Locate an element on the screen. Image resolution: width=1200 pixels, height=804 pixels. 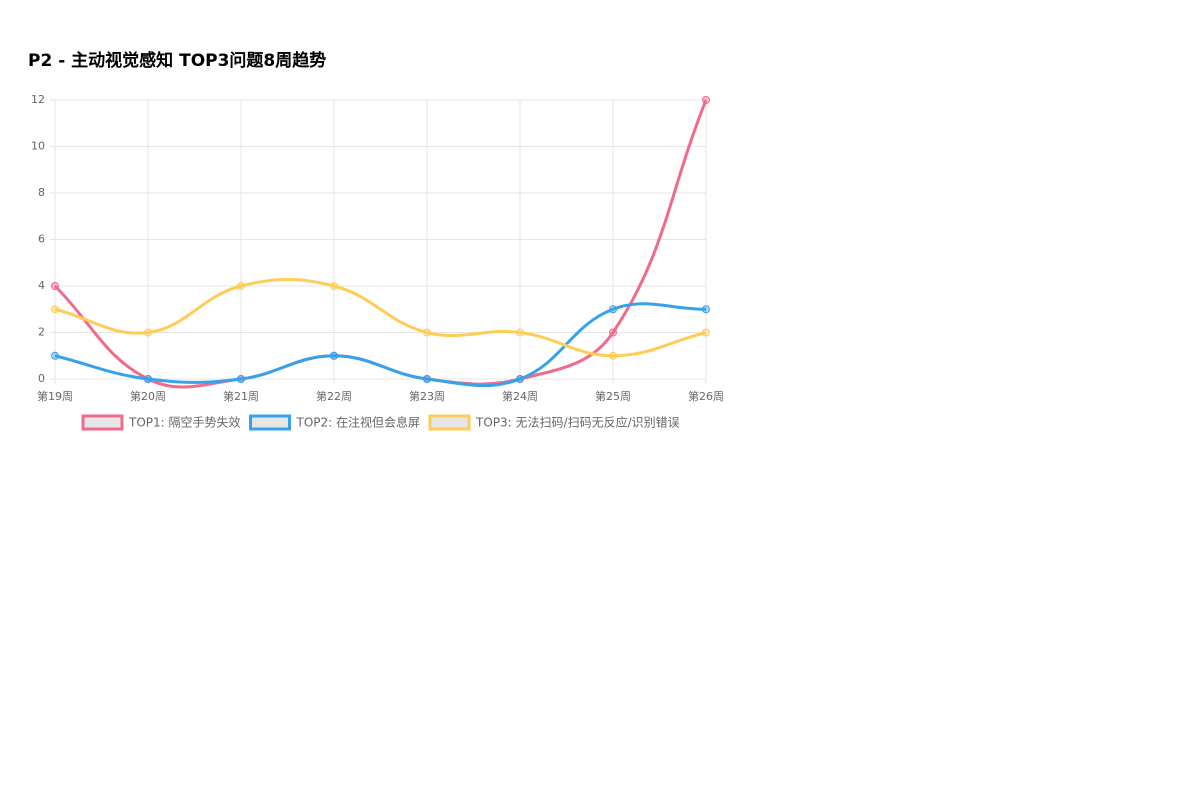
y-tick-label: 0 is located at coordinates (41, 378).